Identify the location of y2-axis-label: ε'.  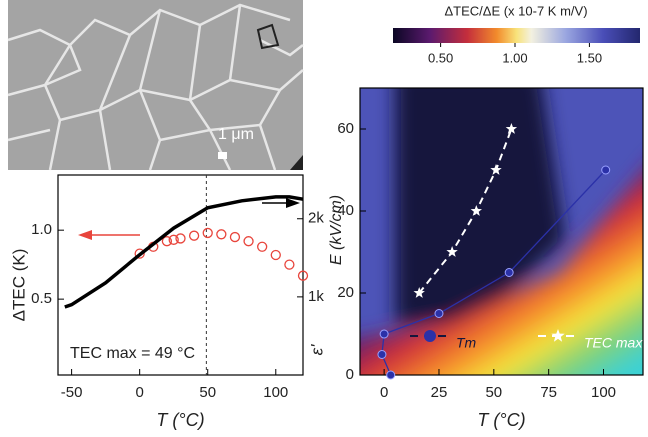
(316, 349).